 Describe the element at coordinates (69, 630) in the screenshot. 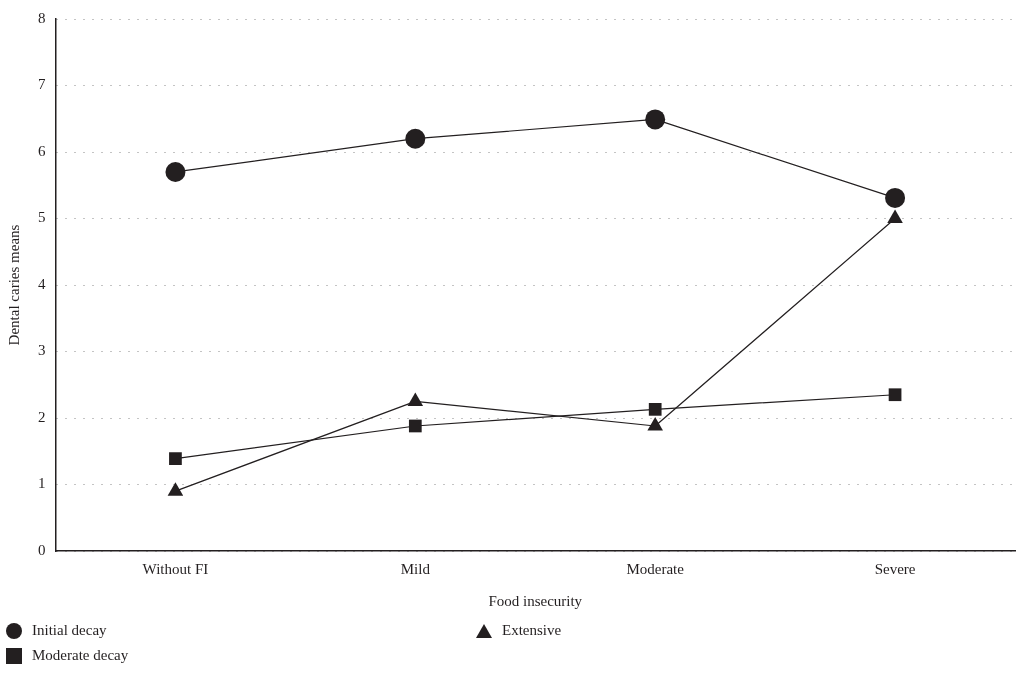

I see `legend-label: Initial decay` at that location.